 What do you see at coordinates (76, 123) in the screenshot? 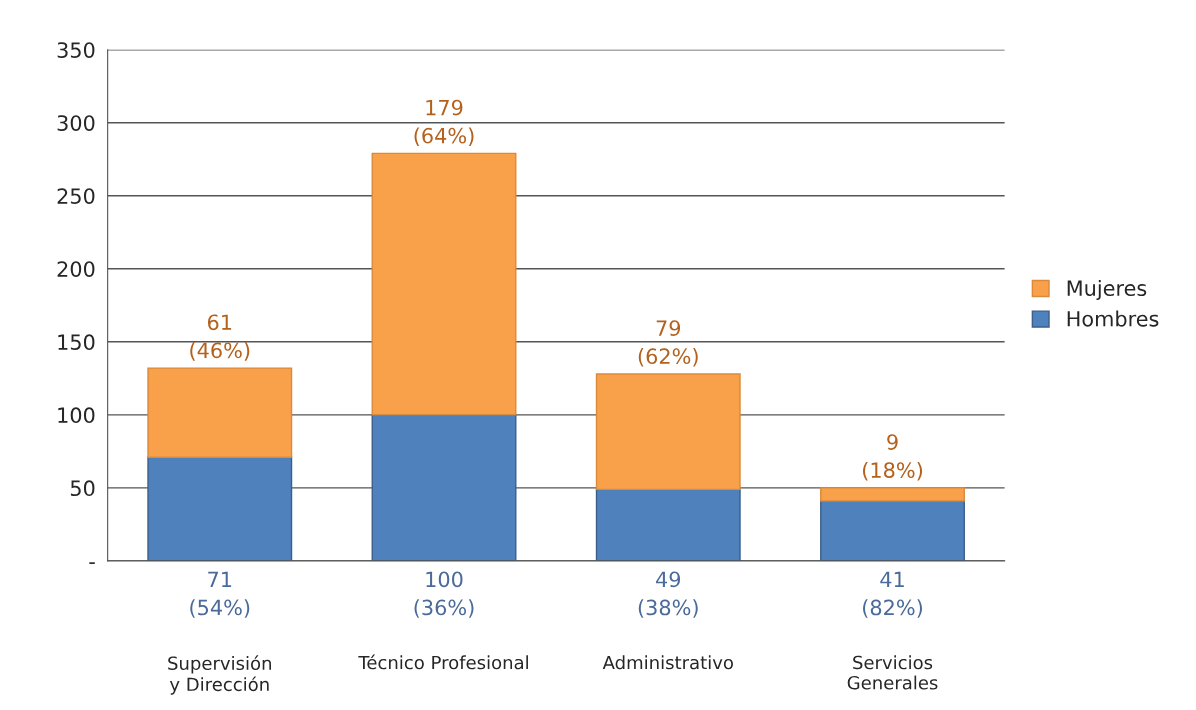
I see `y-tick-label: 300` at bounding box center [76, 123].